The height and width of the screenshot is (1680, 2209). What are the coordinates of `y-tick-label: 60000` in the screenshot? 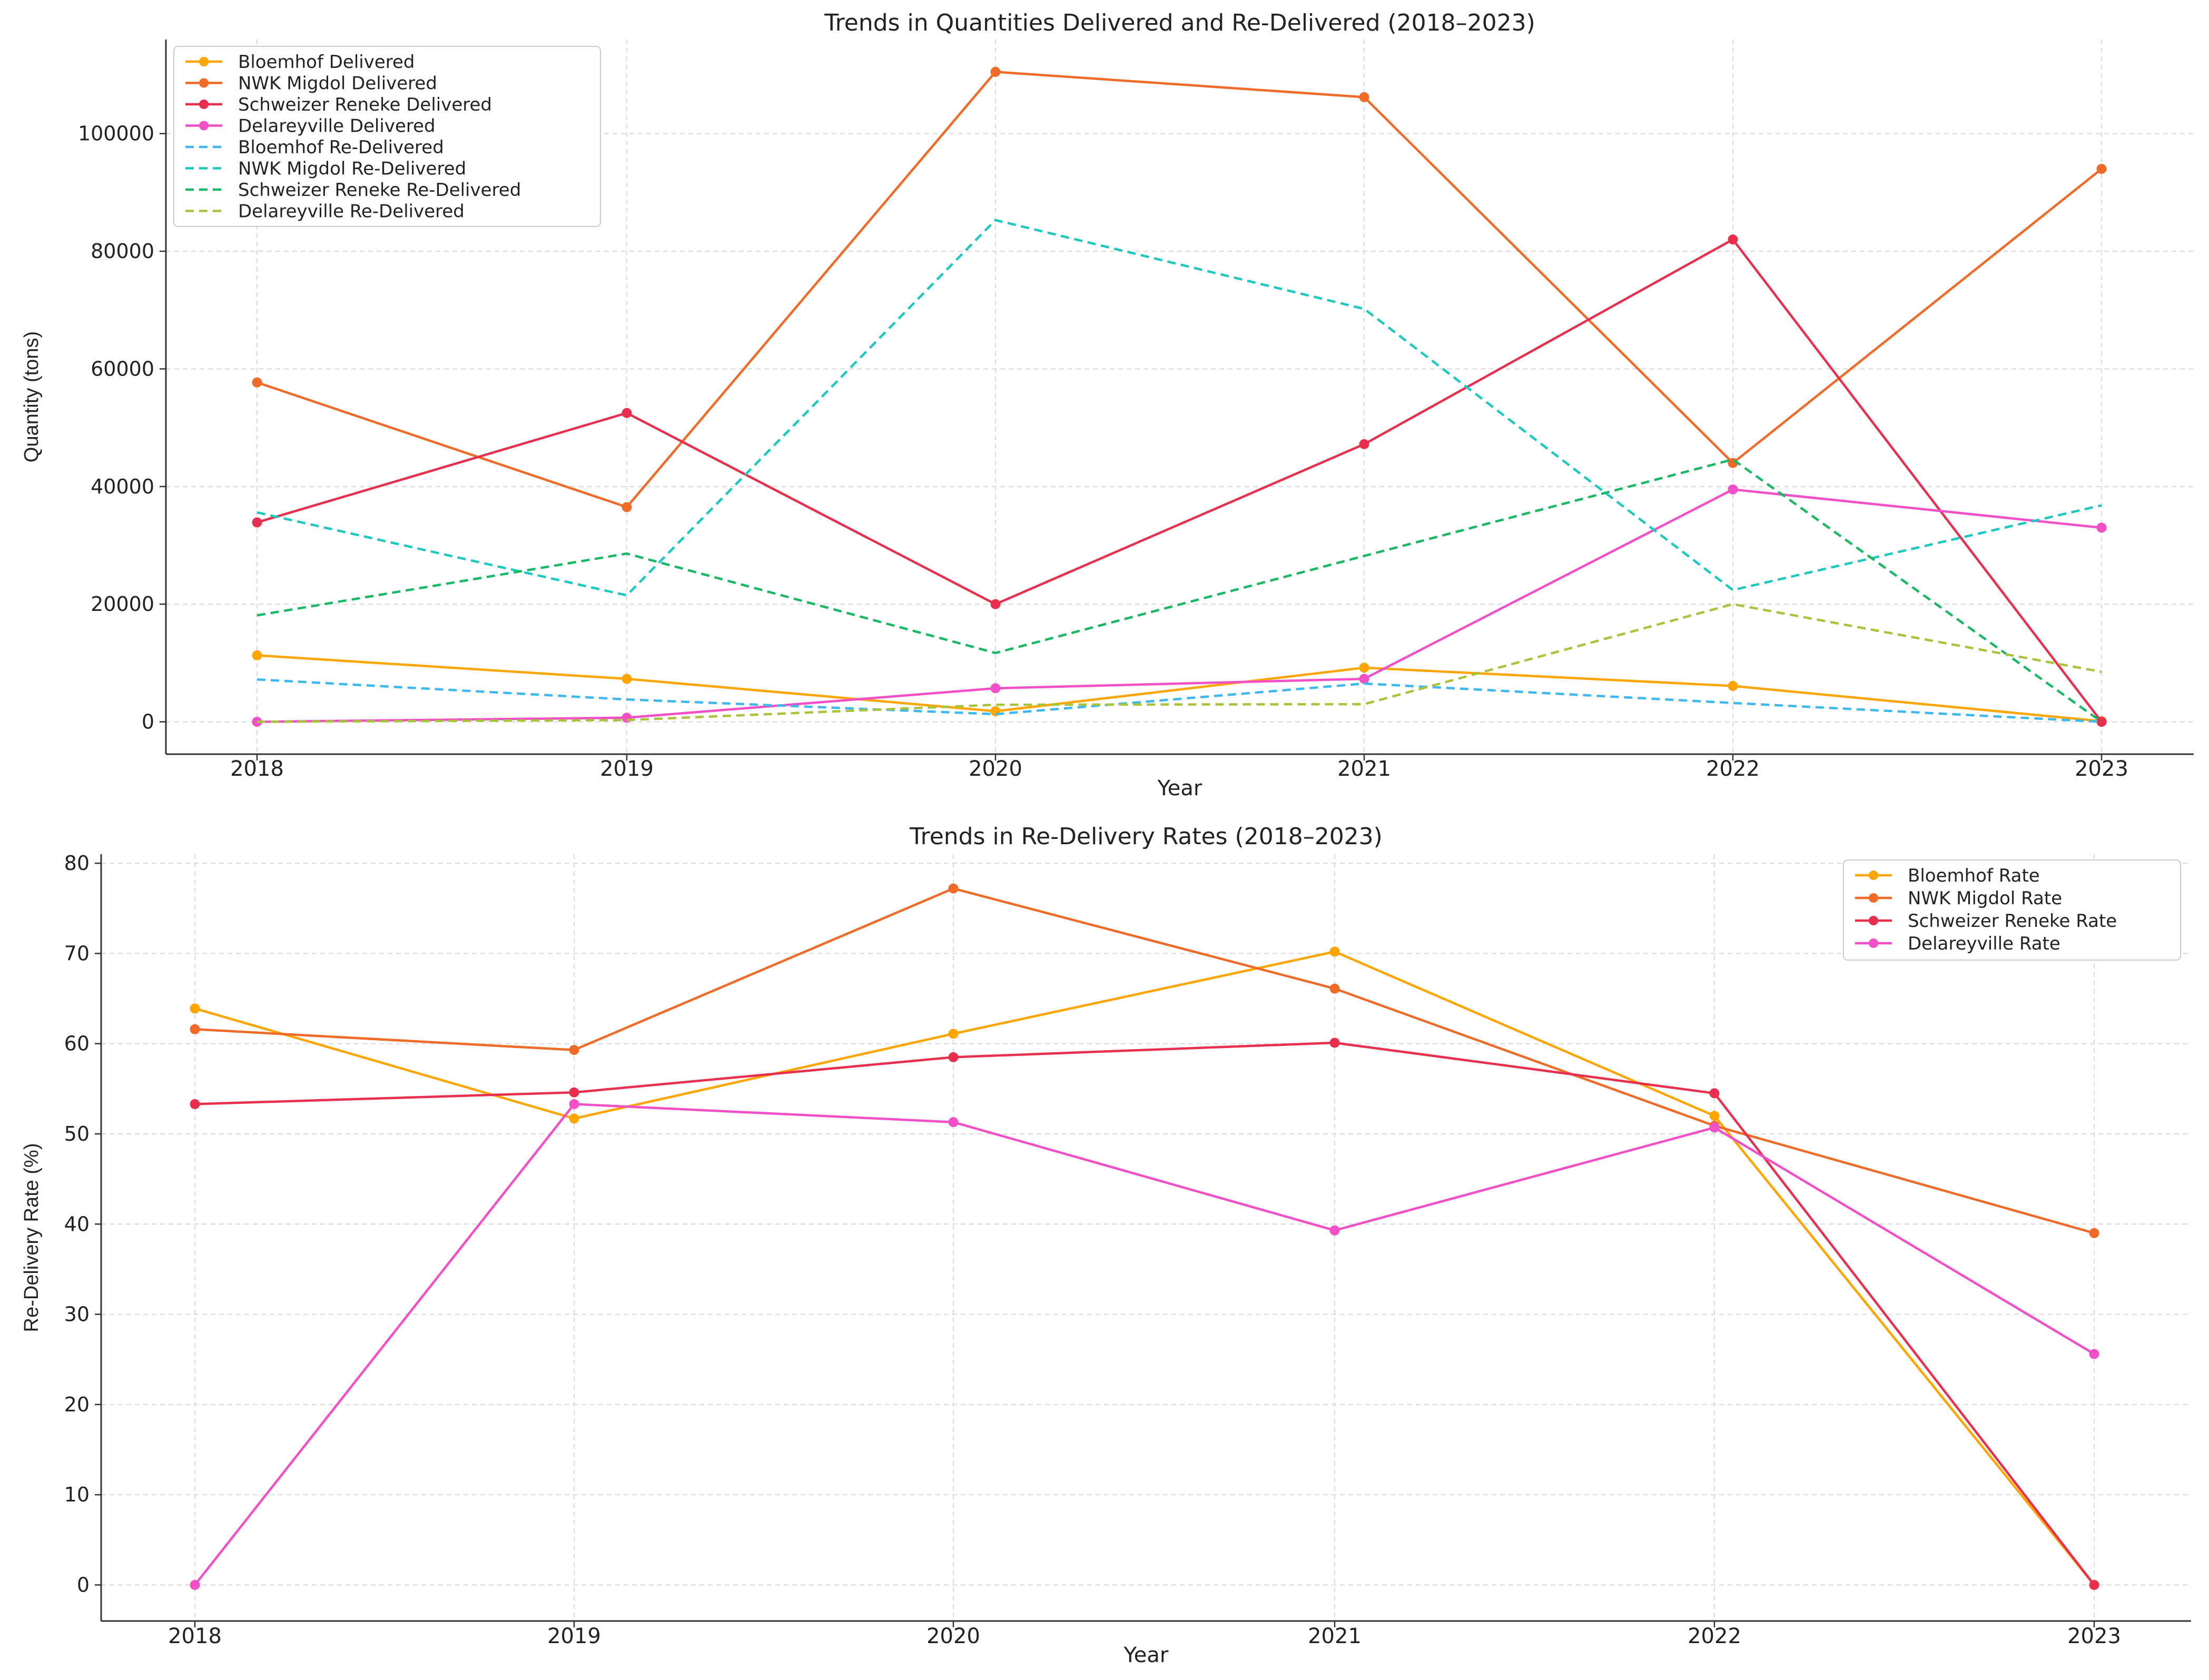 It's located at (123, 368).